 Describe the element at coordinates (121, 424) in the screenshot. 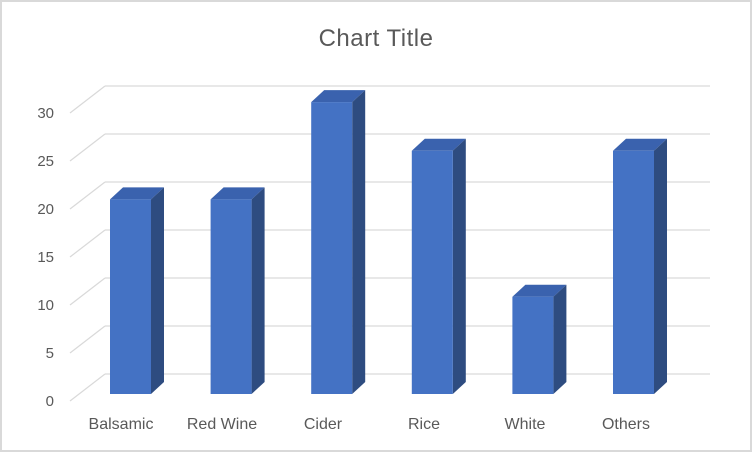

I see `x-axis-category-label: Balsamic` at that location.